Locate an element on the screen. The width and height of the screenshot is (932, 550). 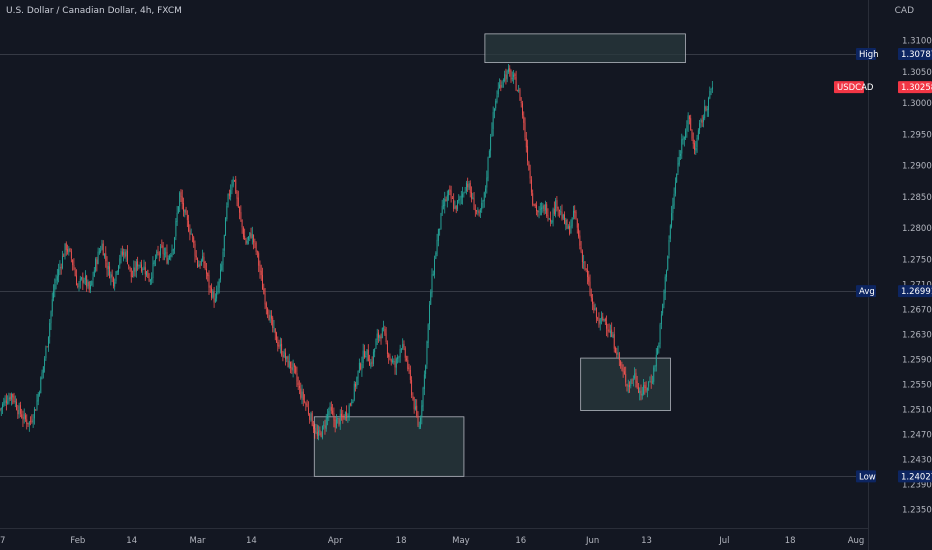
y-tick-label: 1.23900 is located at coordinates (917, 485).